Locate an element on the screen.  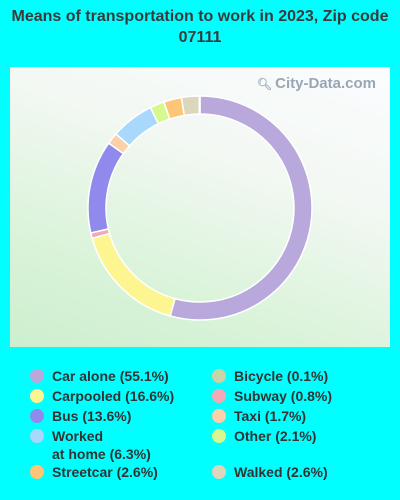
slice-walked is located at coordinates (190, 106).